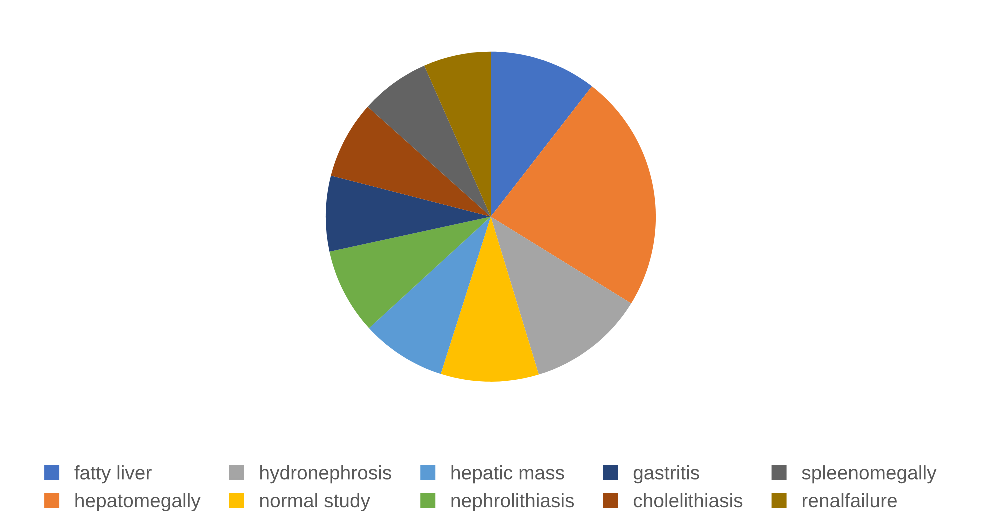  Describe the element at coordinates (315, 502) in the screenshot. I see `legend-label: normal study` at that location.